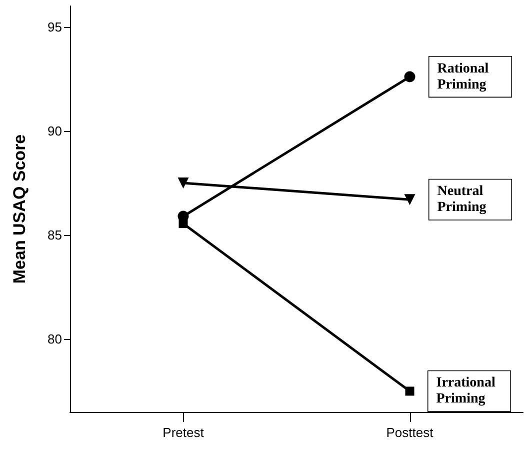 The width and height of the screenshot is (525, 451). I want to click on y-tick-label: 80, so click(55, 339).